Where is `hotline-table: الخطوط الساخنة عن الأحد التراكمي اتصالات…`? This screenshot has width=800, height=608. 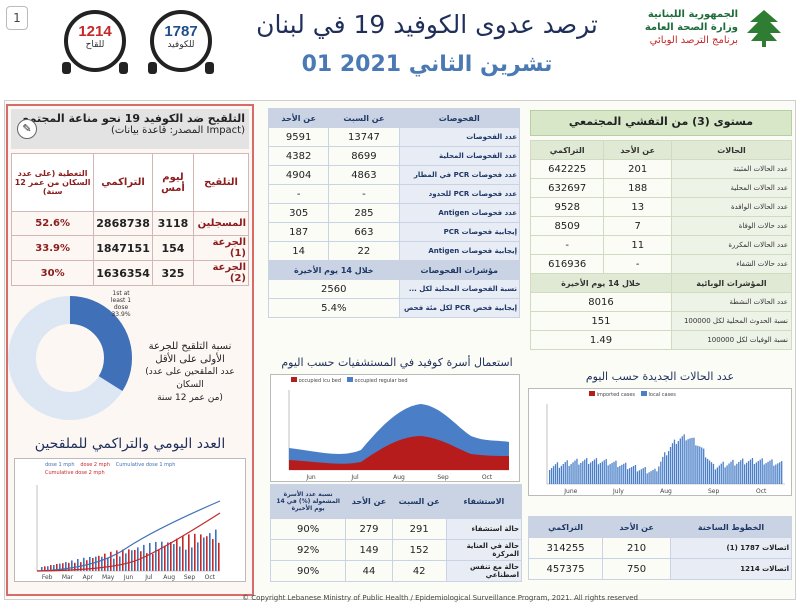
hotline-table: الخطوط الساخنة عن الأحد التراكمي اتصالات… is located at coordinates (659, 548).